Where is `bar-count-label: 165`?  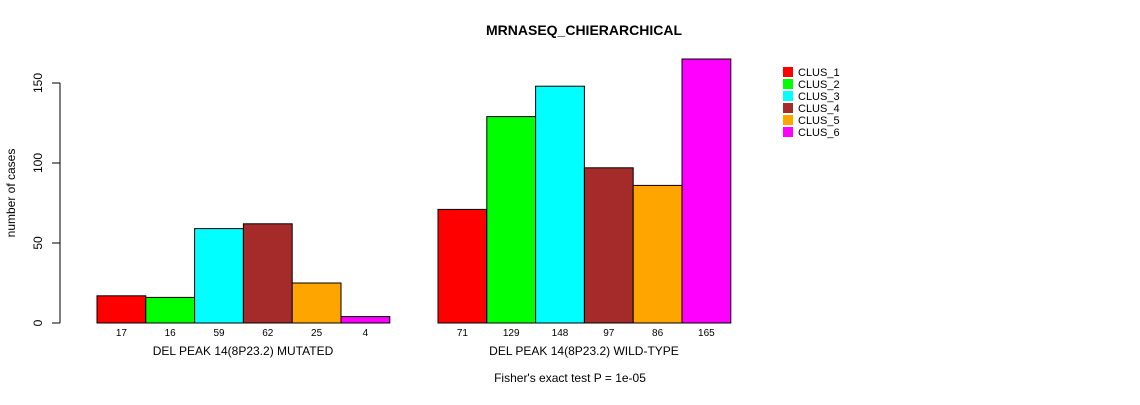
bar-count-label: 165 is located at coordinates (706, 333).